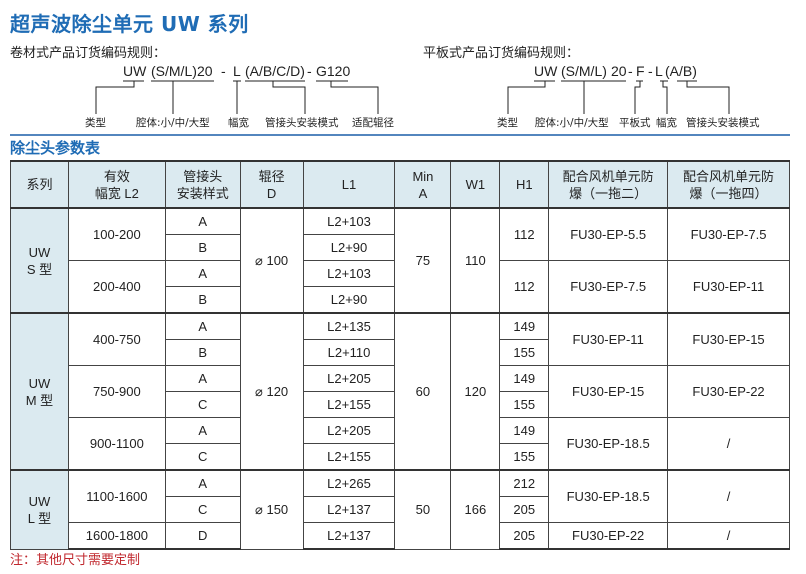 This screenshot has width=806, height=574. What do you see at coordinates (129, 24) in the screenshot?
I see `page-title: 超声波除尘单元 UW 系列` at bounding box center [129, 24].